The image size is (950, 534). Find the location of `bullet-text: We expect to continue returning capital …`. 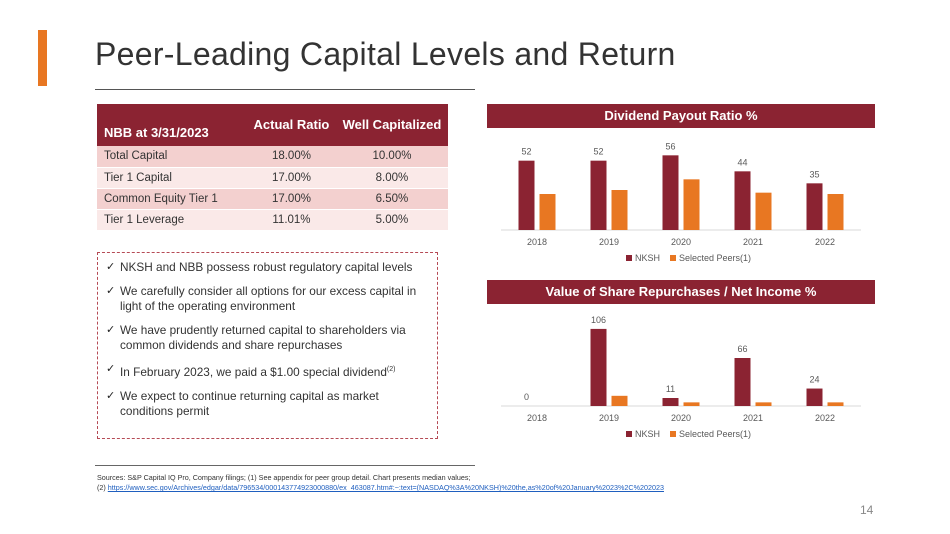

bullet-text: We expect to continue returning capital … is located at coordinates (249, 403).